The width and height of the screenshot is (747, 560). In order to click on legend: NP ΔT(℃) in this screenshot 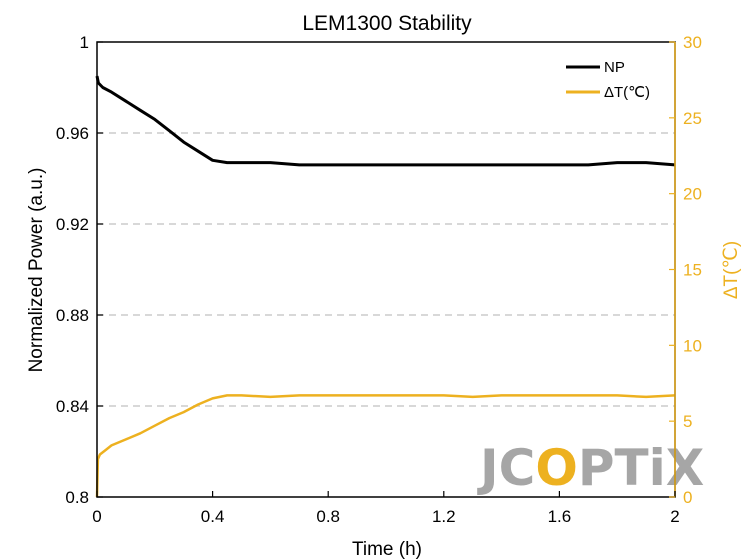, I will do `click(608, 80)`.